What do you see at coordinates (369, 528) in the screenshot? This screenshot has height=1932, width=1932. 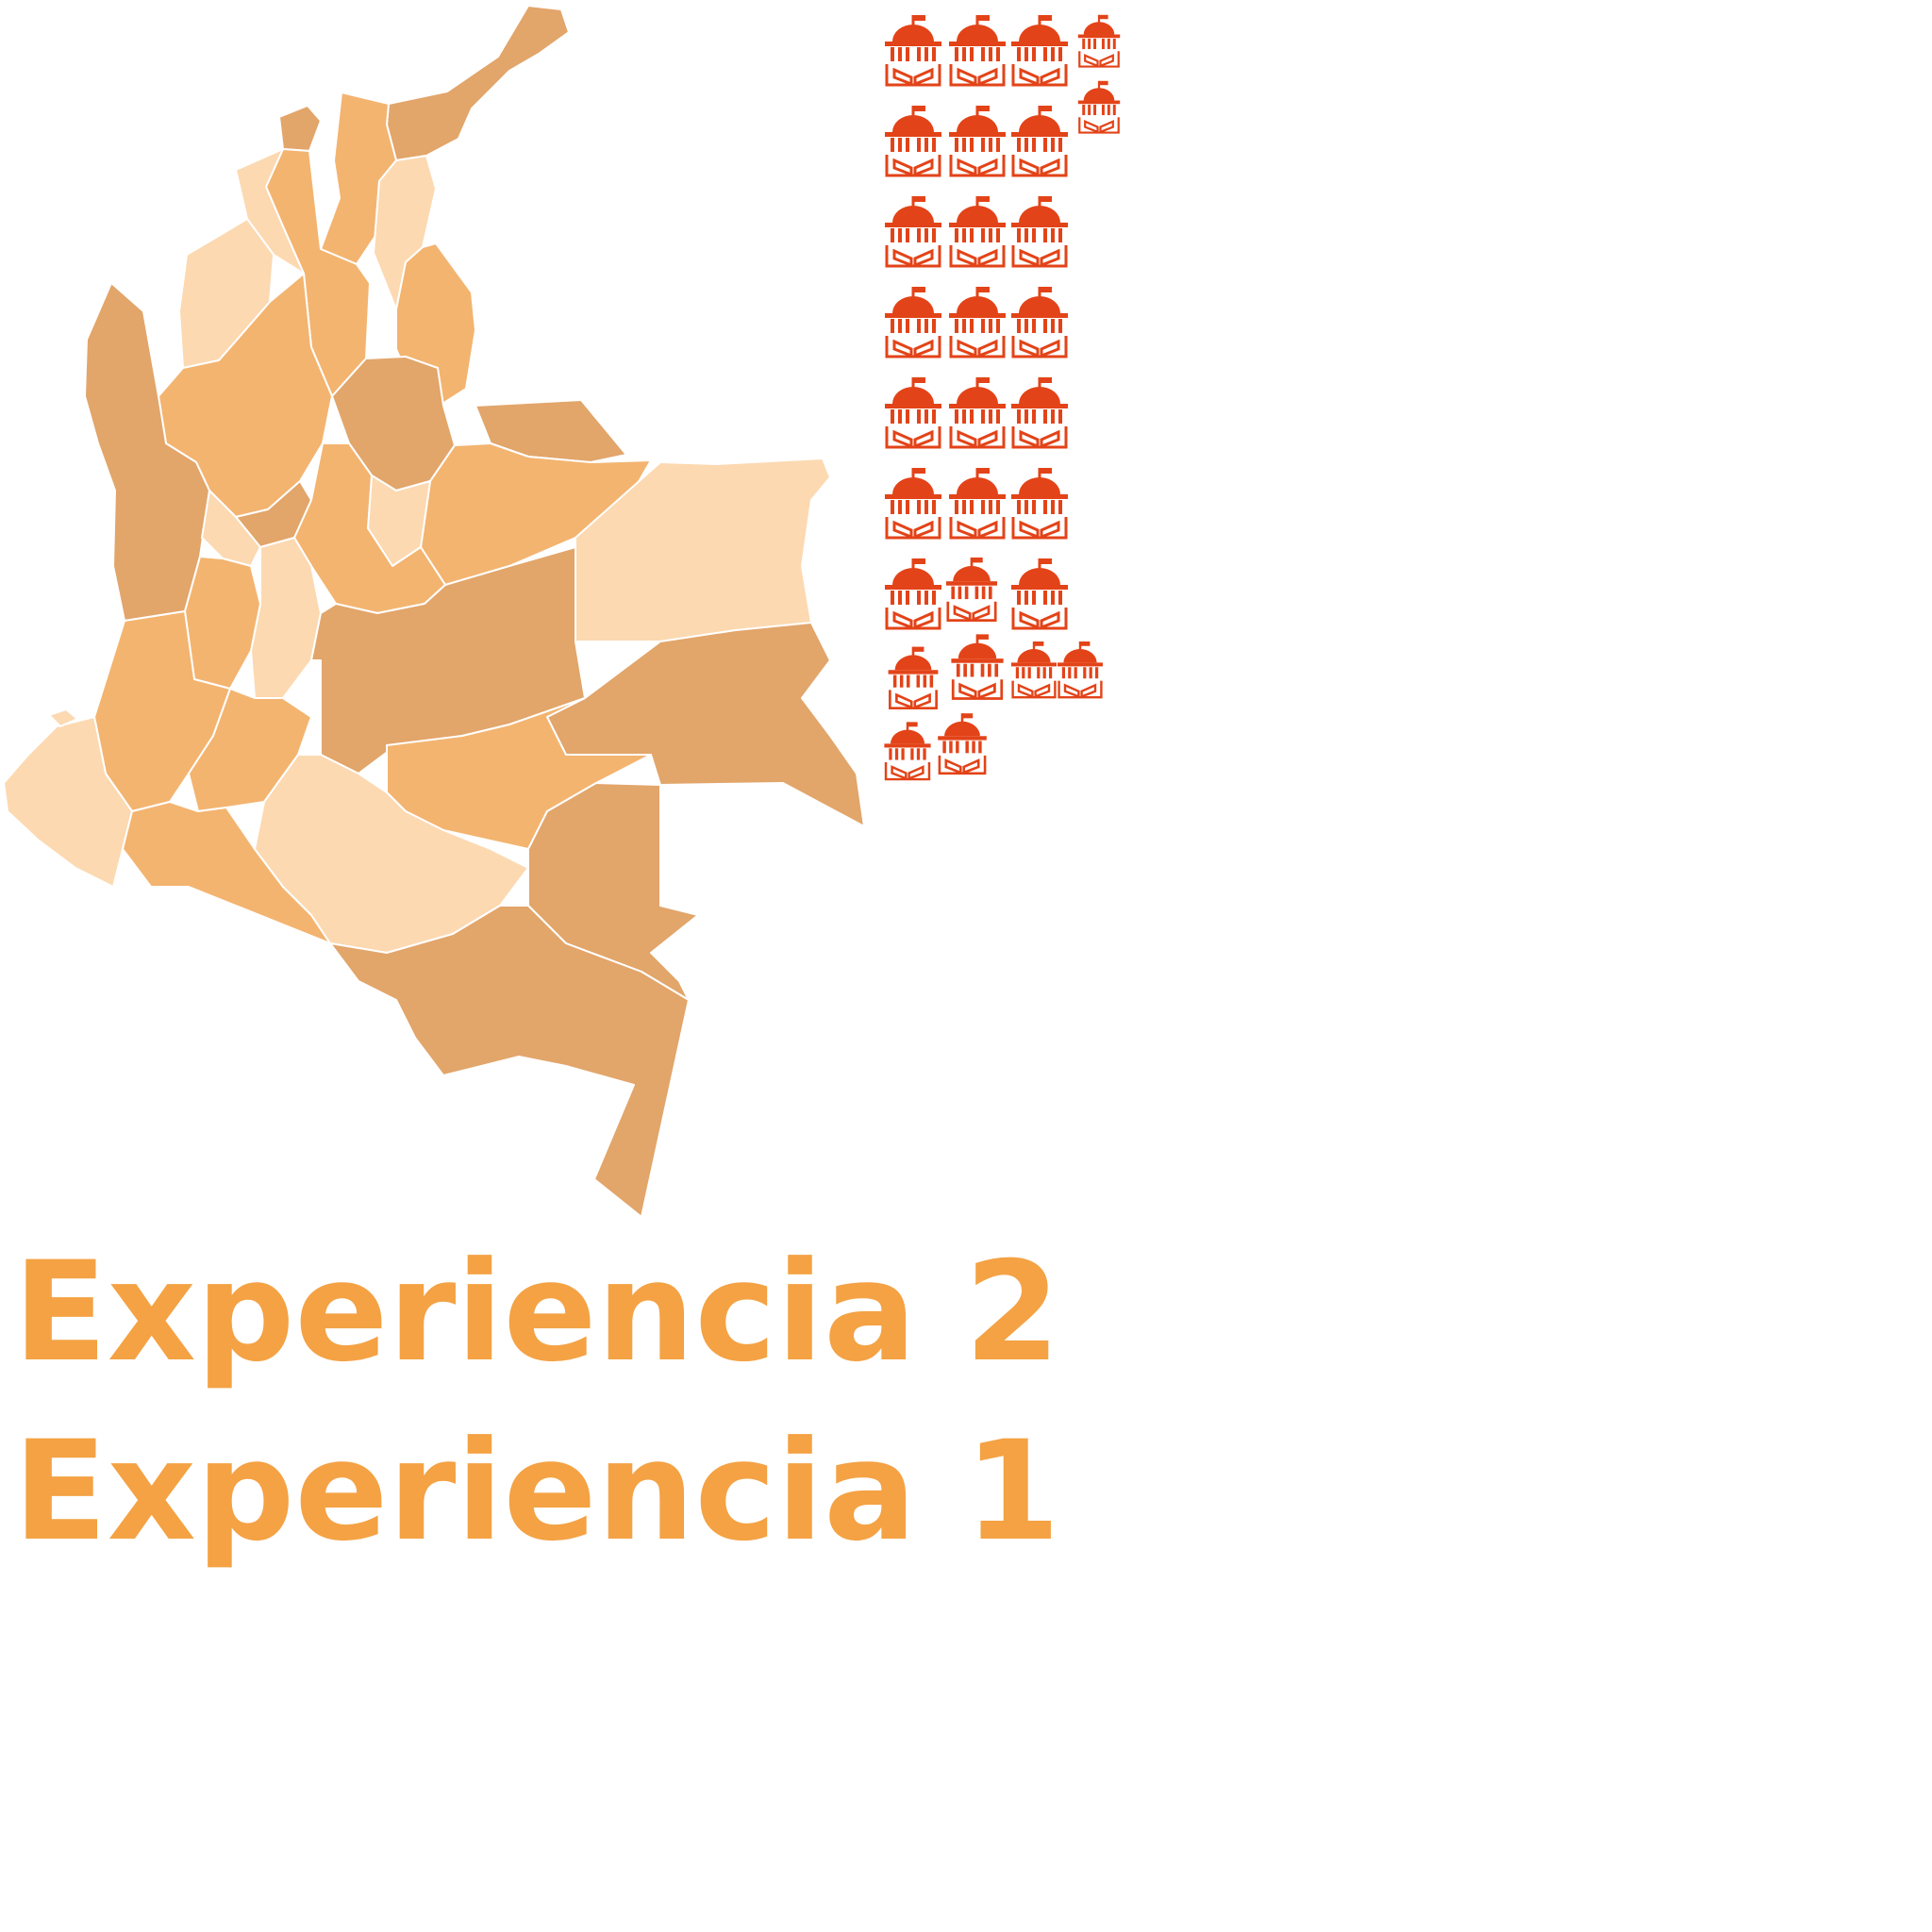 I see `region-cundinamarca` at bounding box center [369, 528].